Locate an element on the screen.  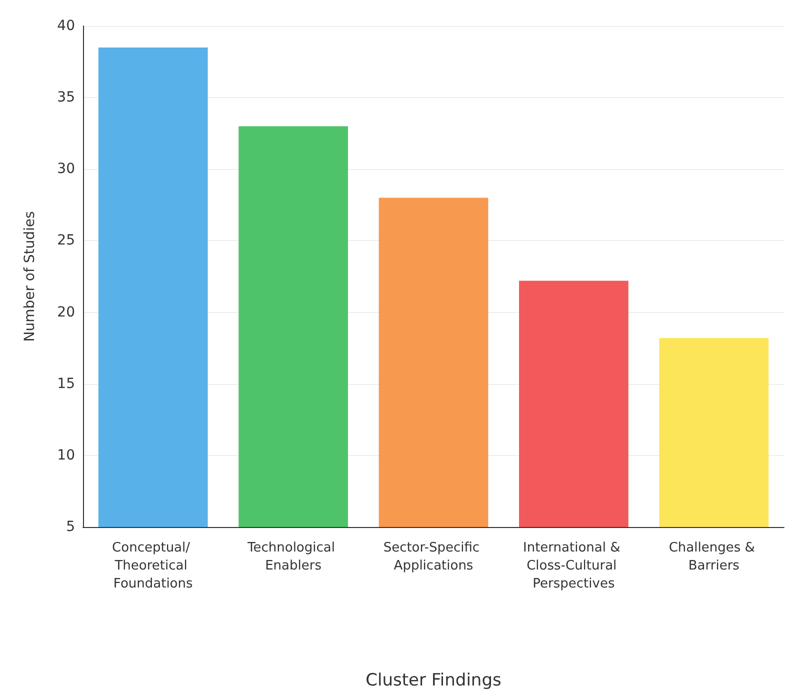
x-tick-label: Challenges & Barriers is located at coordinates (713, 557).